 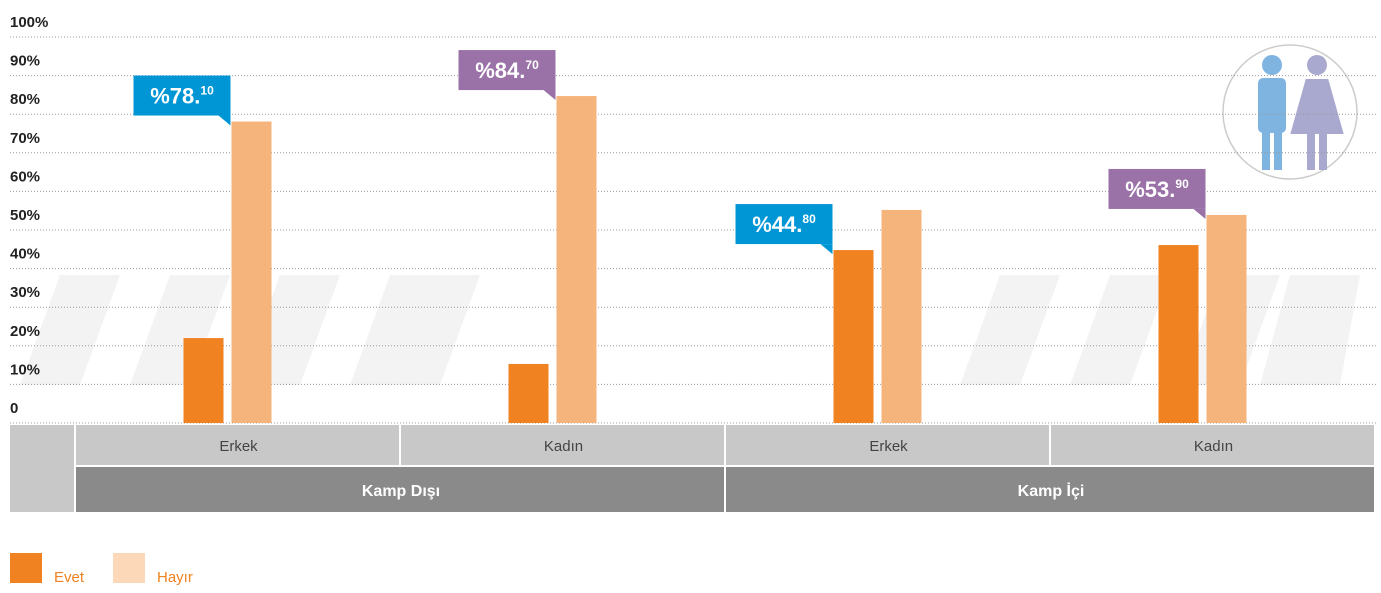 I want to click on value-label: %84.70, so click(x=507, y=70).